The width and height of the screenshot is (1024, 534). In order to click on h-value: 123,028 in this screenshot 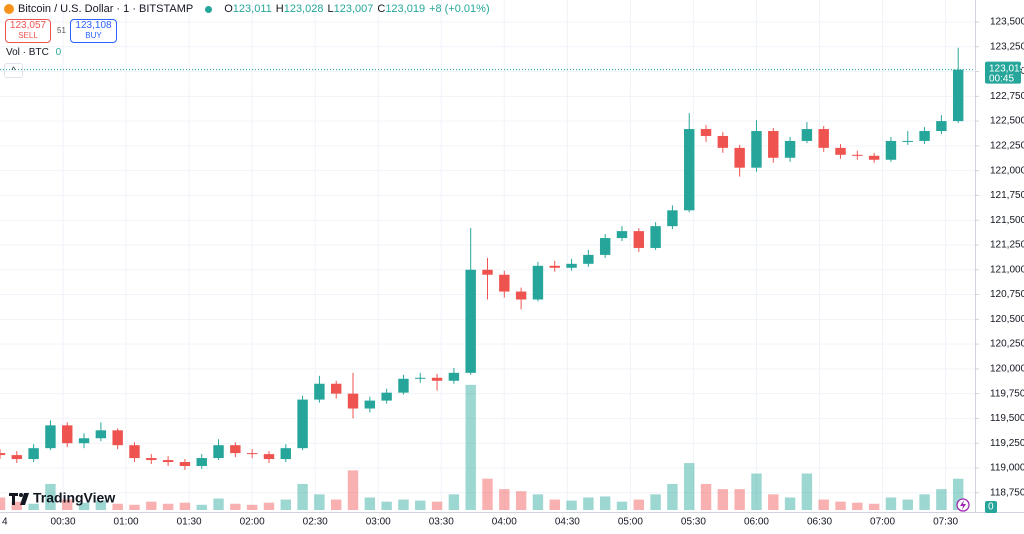, I will do `click(303, 9)`.